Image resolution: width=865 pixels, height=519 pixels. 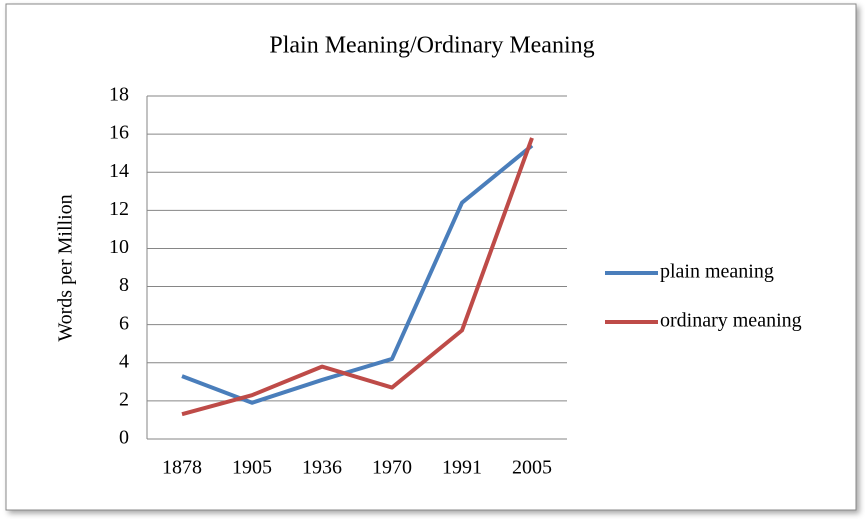 What do you see at coordinates (124, 285) in the screenshot?
I see `y-tick-label: 8` at bounding box center [124, 285].